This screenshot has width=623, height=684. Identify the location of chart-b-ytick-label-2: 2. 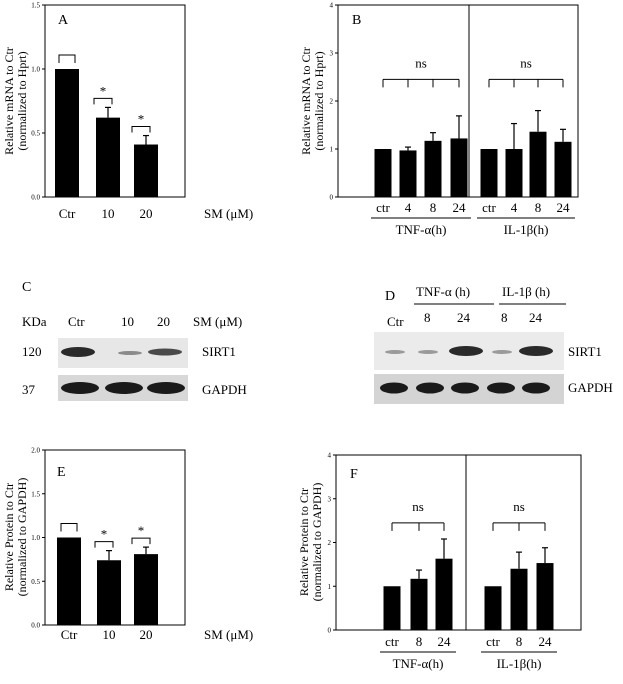
(332, 102).